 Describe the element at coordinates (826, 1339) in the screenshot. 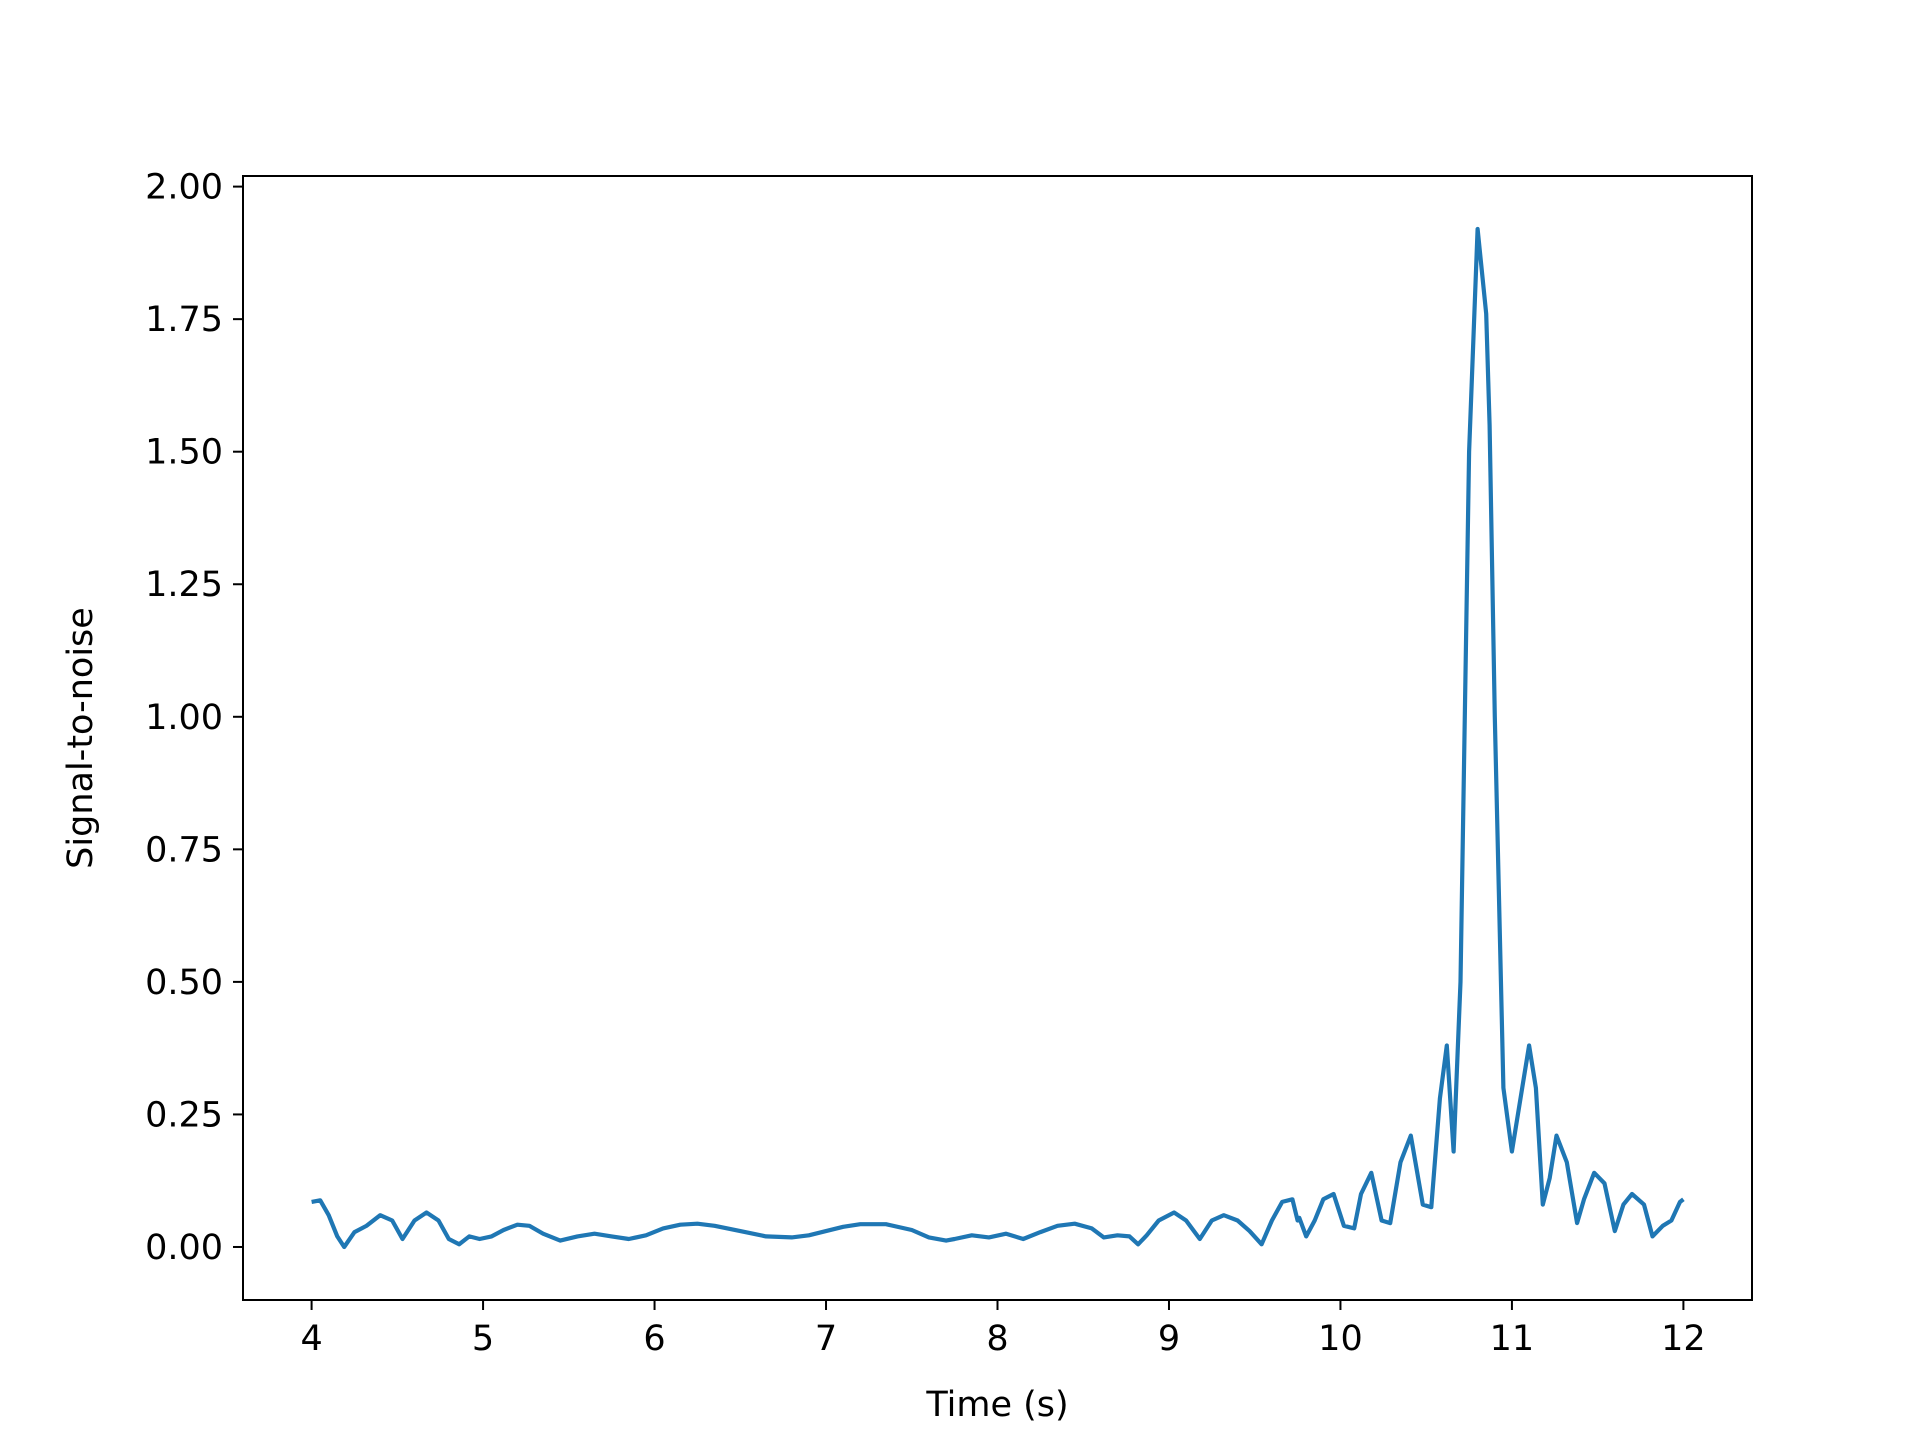

I see `x-tick-label: 7` at that location.